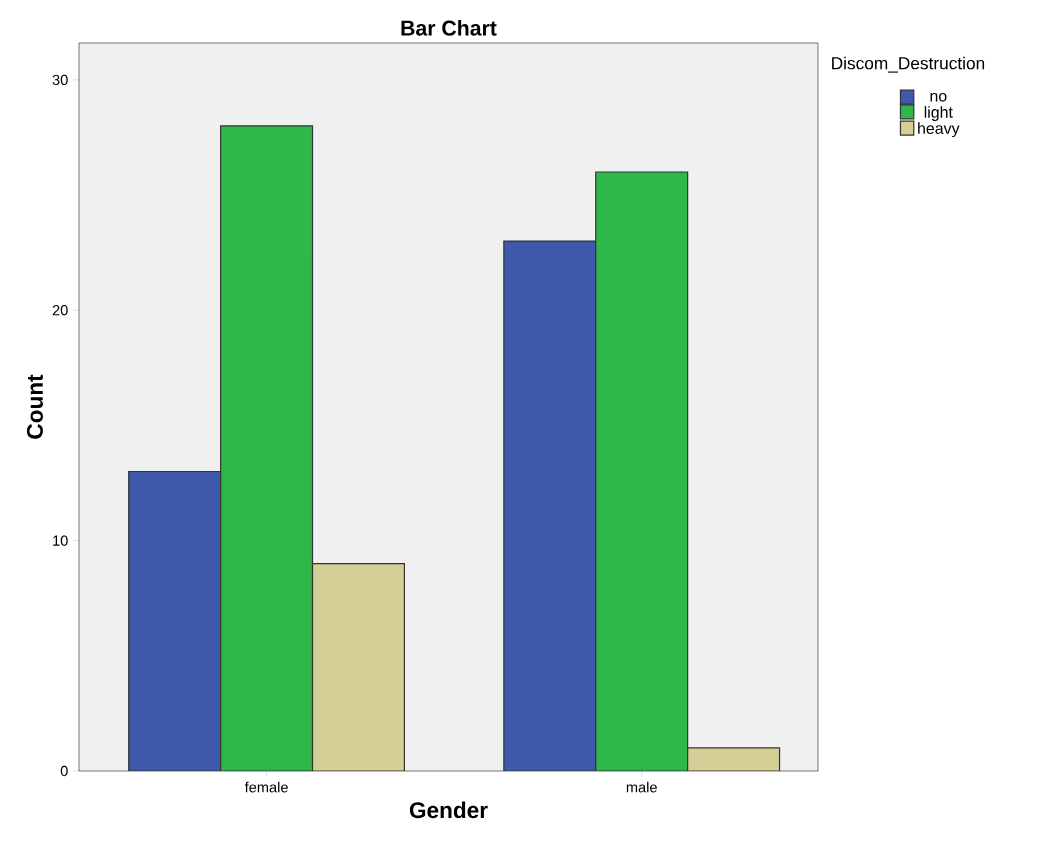  Describe the element at coordinates (34, 406) in the screenshot. I see `y-axis-title: Count` at that location.